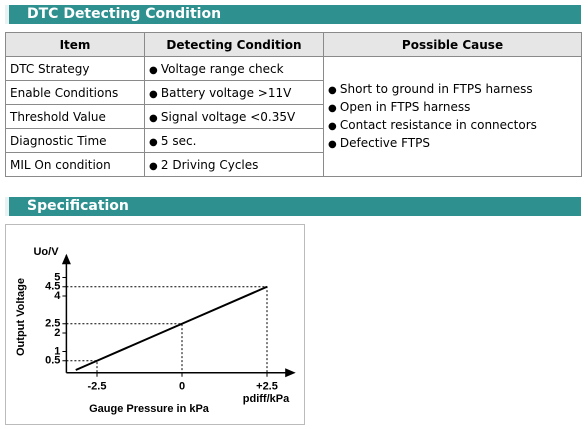 This screenshot has height=429, width=588. Describe the element at coordinates (234, 44) in the screenshot. I see `header-cell: Detecting Condition` at that location.